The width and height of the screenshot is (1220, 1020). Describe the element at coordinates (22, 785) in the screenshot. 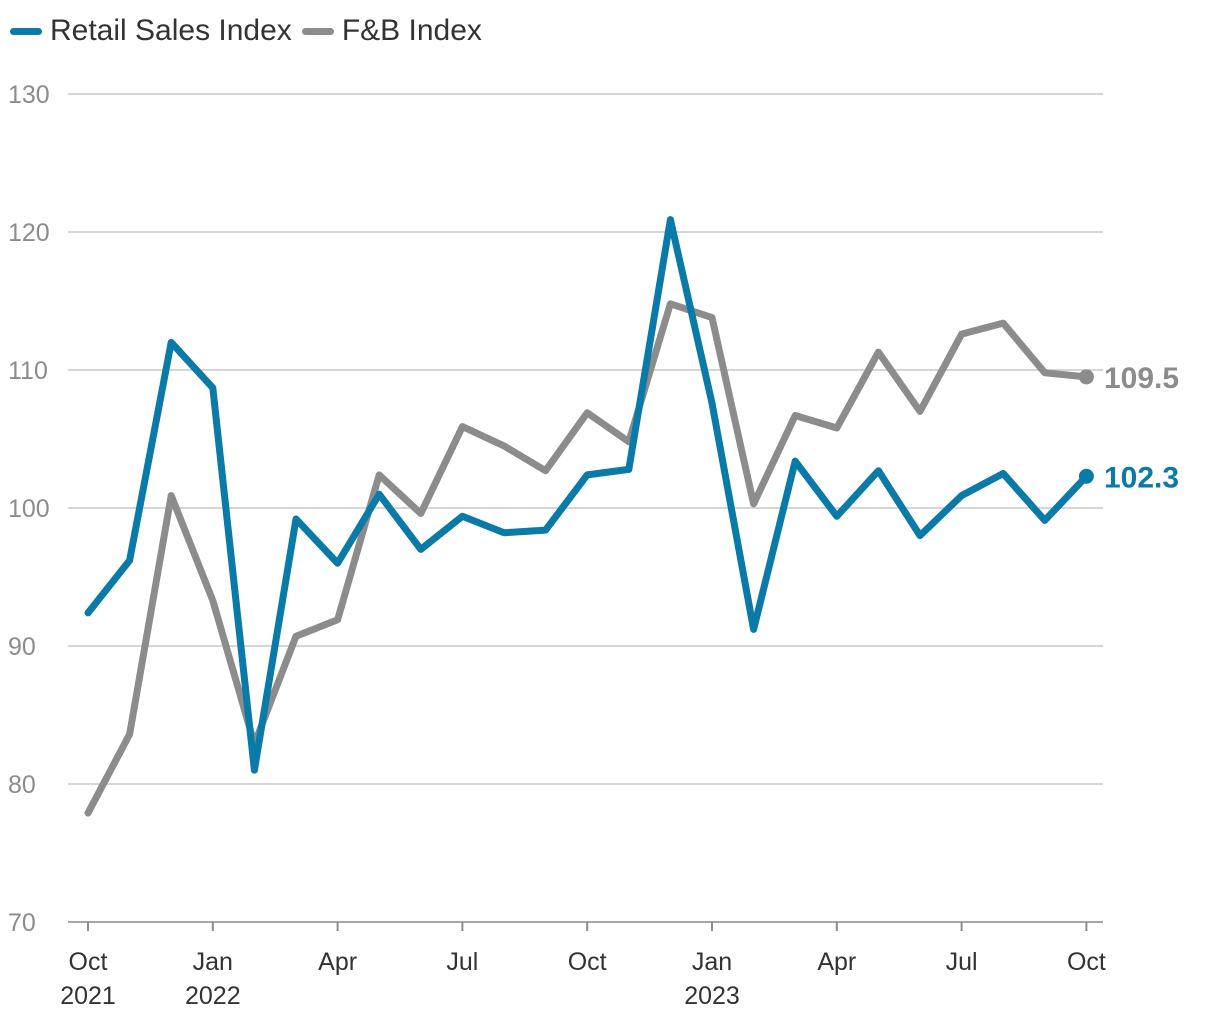

I see `y-tick-label-80: 80` at that location.